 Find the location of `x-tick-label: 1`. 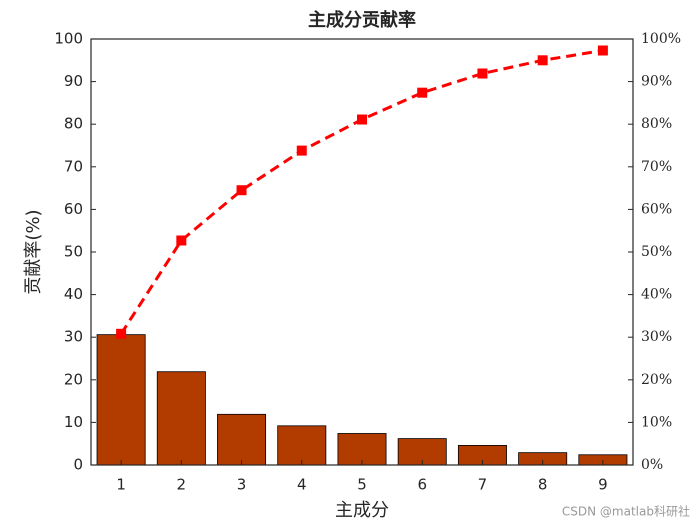

x-tick-label: 1 is located at coordinates (121, 485).